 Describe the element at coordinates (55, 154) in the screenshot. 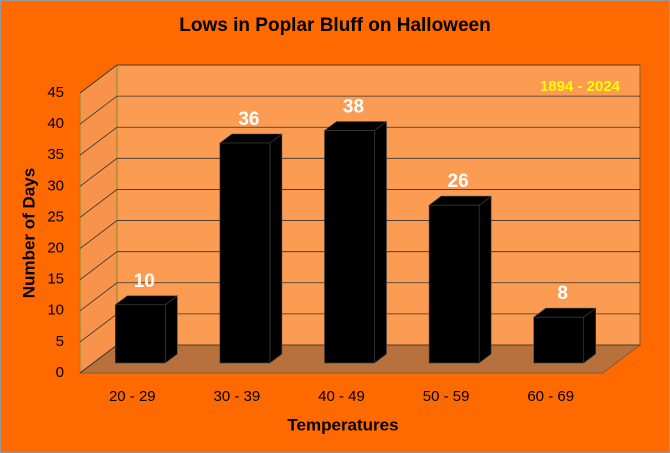

I see `y-tick-label: 35` at that location.